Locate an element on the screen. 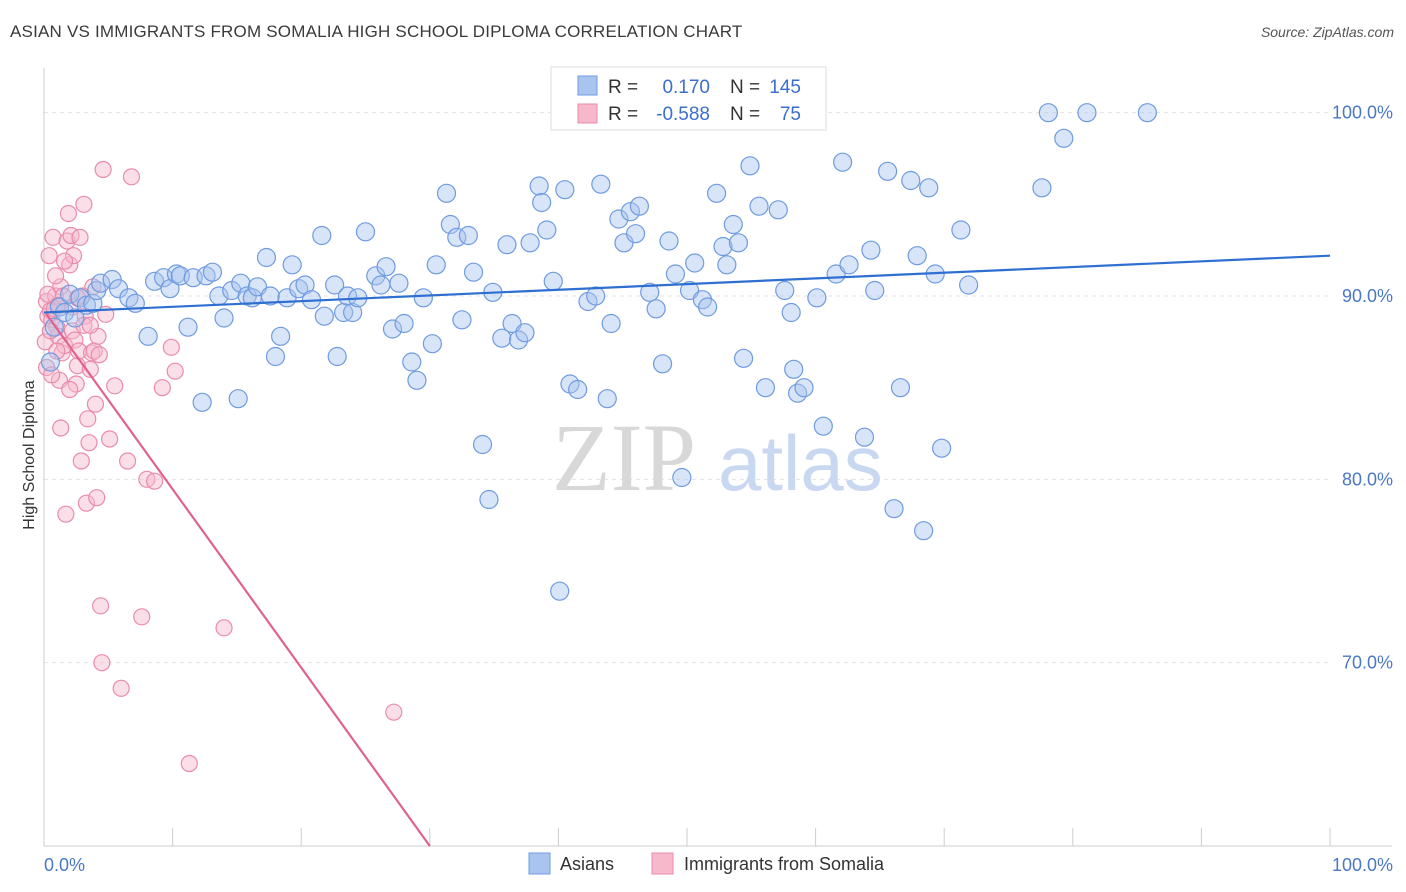  legend-n-value-asians: 145 is located at coordinates (785, 87).